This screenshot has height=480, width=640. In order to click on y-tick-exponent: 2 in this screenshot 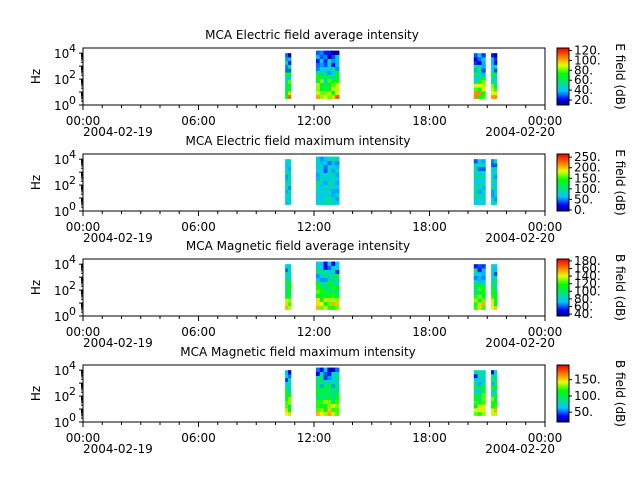, I will do `click(72, 180)`.